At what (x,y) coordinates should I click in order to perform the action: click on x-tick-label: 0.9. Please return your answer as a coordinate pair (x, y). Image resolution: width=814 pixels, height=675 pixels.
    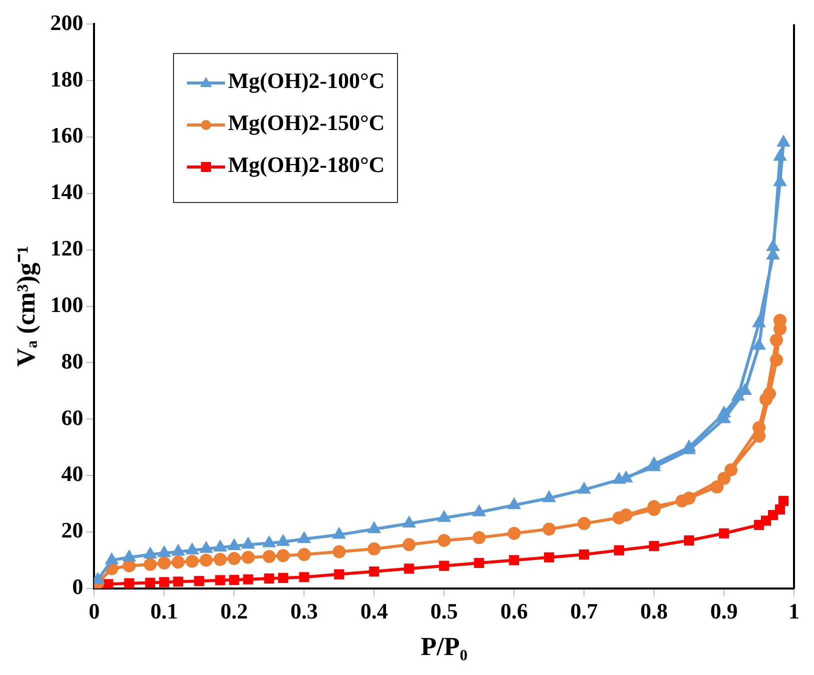
    Looking at the image, I should click on (724, 611).